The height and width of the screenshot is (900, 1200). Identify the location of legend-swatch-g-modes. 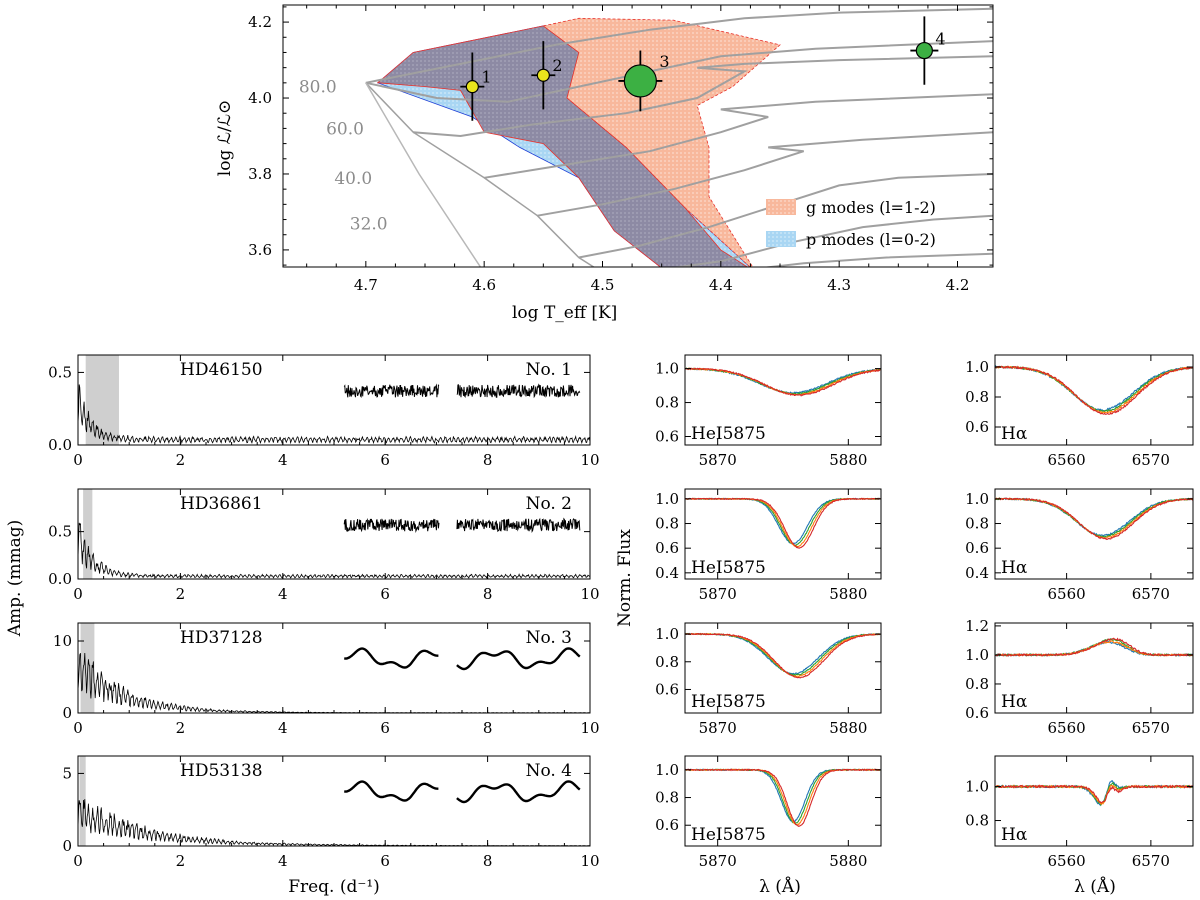
(781, 207).